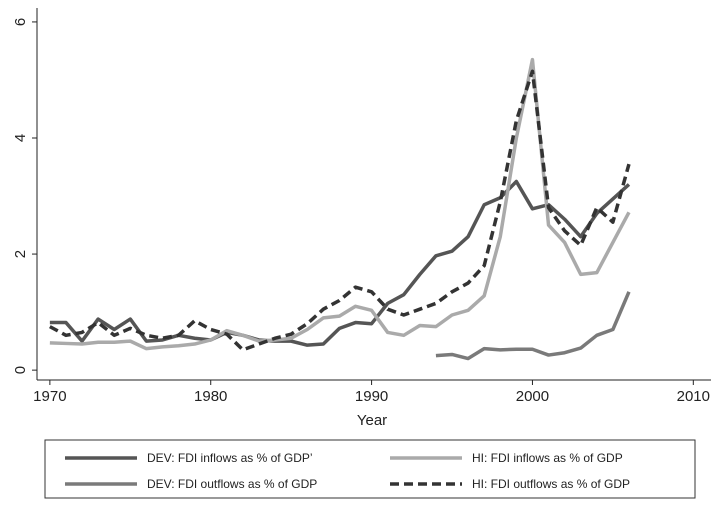 This screenshot has width=715, height=507. I want to click on y-tick-label: 0, so click(20, 370).